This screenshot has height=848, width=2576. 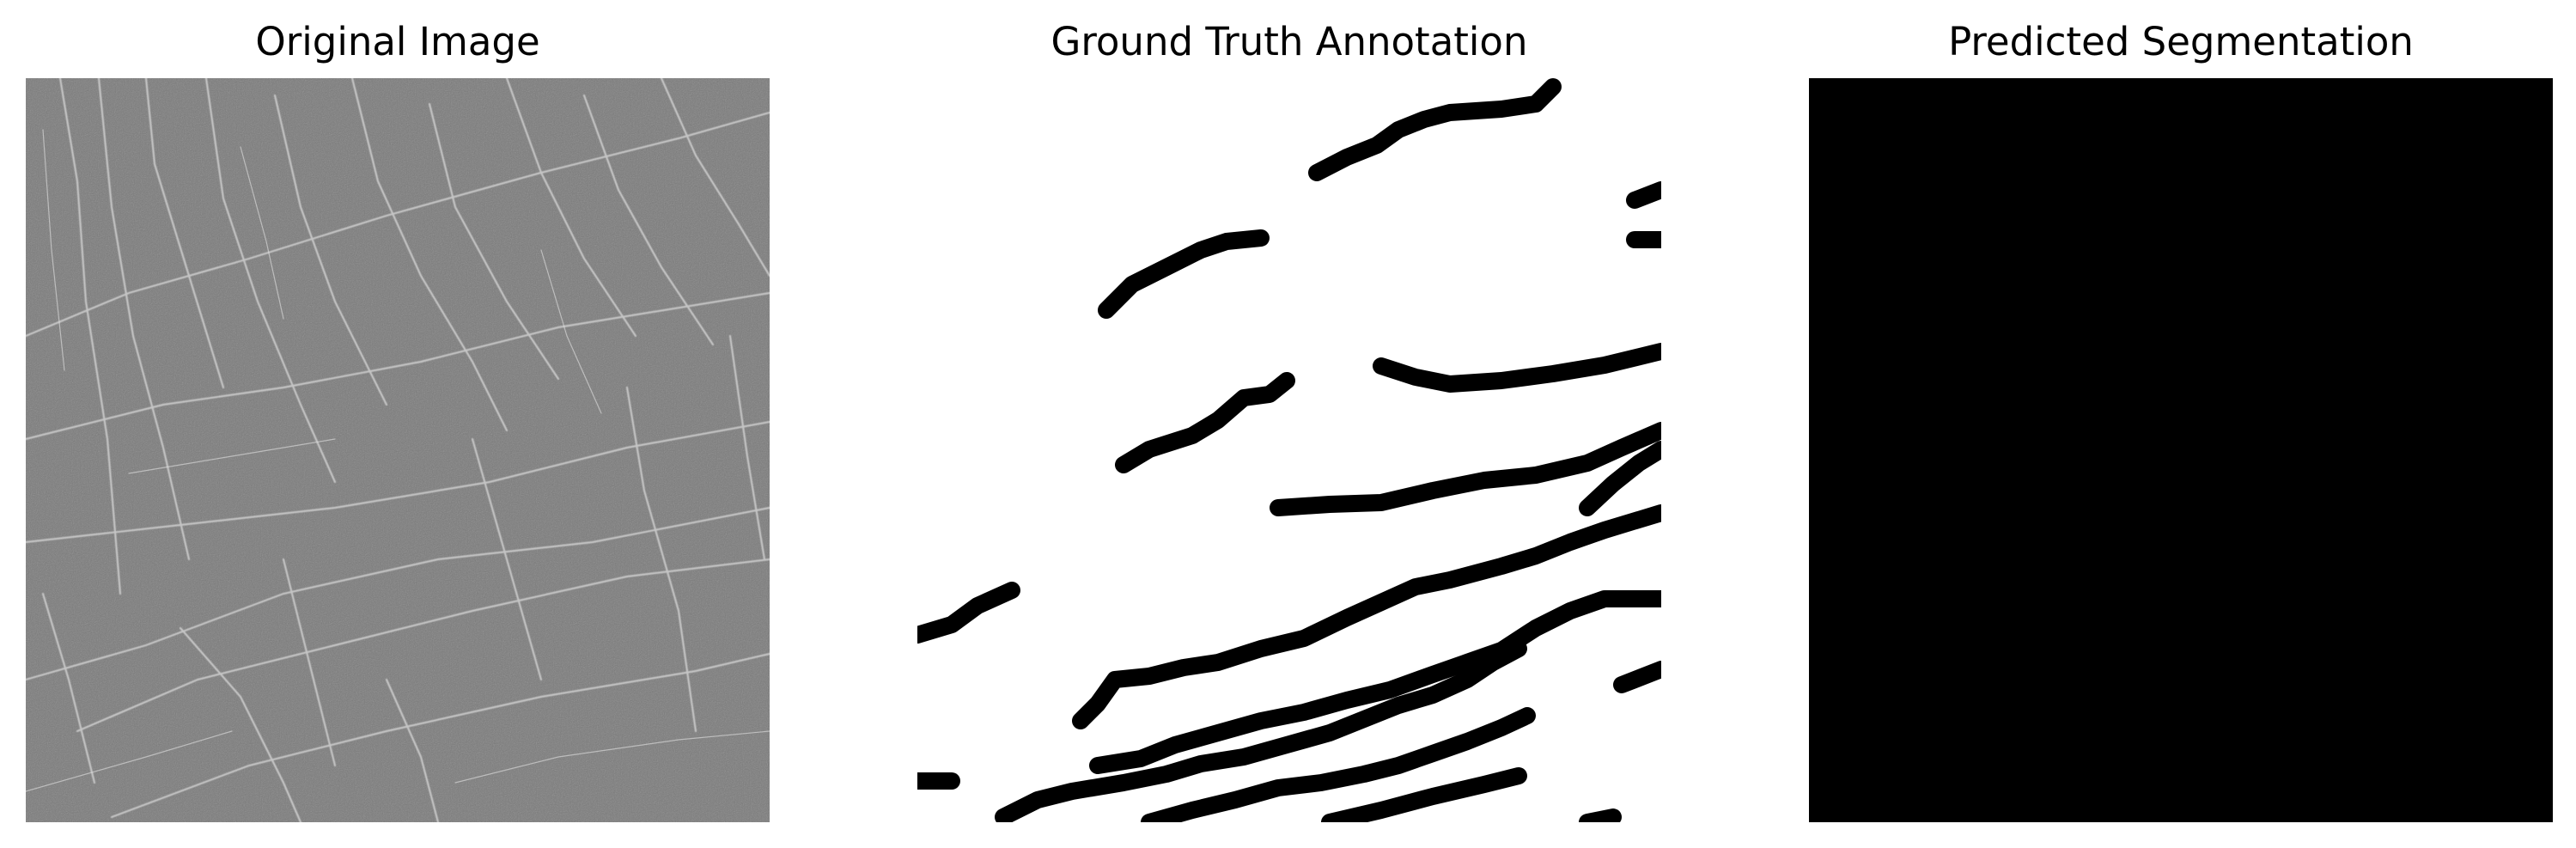 I want to click on panel-title-predicted: Predicted Segmentation, so click(x=2181, y=41).